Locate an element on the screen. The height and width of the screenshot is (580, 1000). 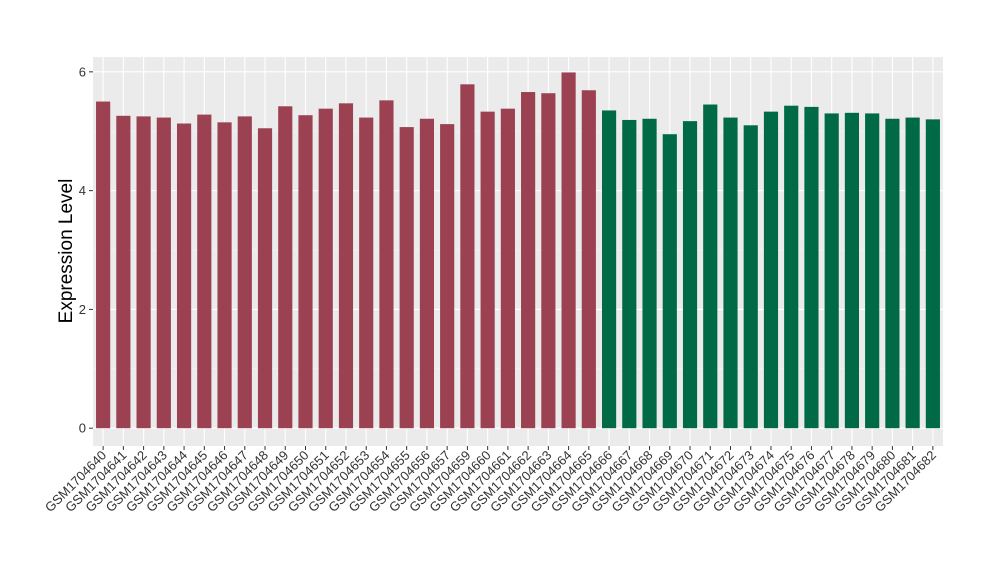
bar-GSM1704678 is located at coordinates (852, 270).